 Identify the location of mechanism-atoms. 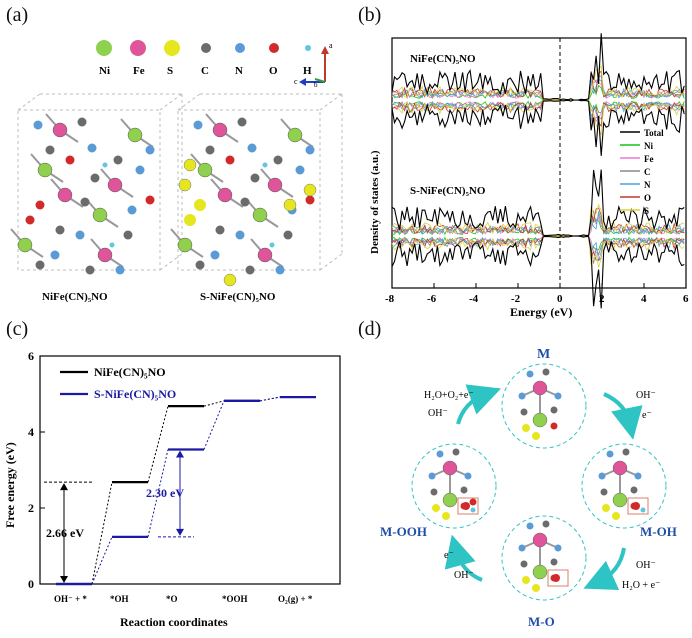
(538, 480).